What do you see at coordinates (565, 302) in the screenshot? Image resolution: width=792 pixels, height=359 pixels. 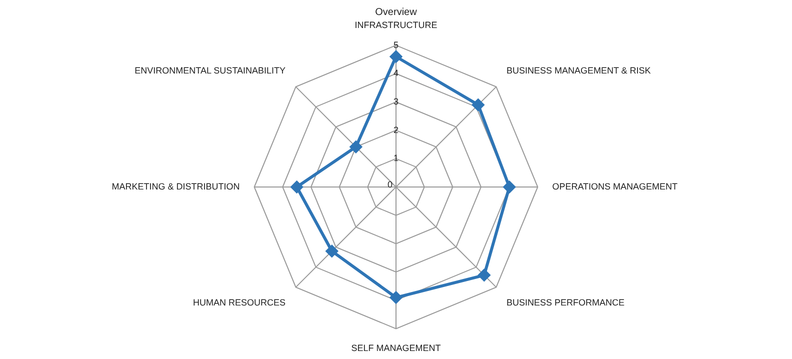 I see `spoke-label: BUSINESS PERFORMANCE` at bounding box center [565, 302].